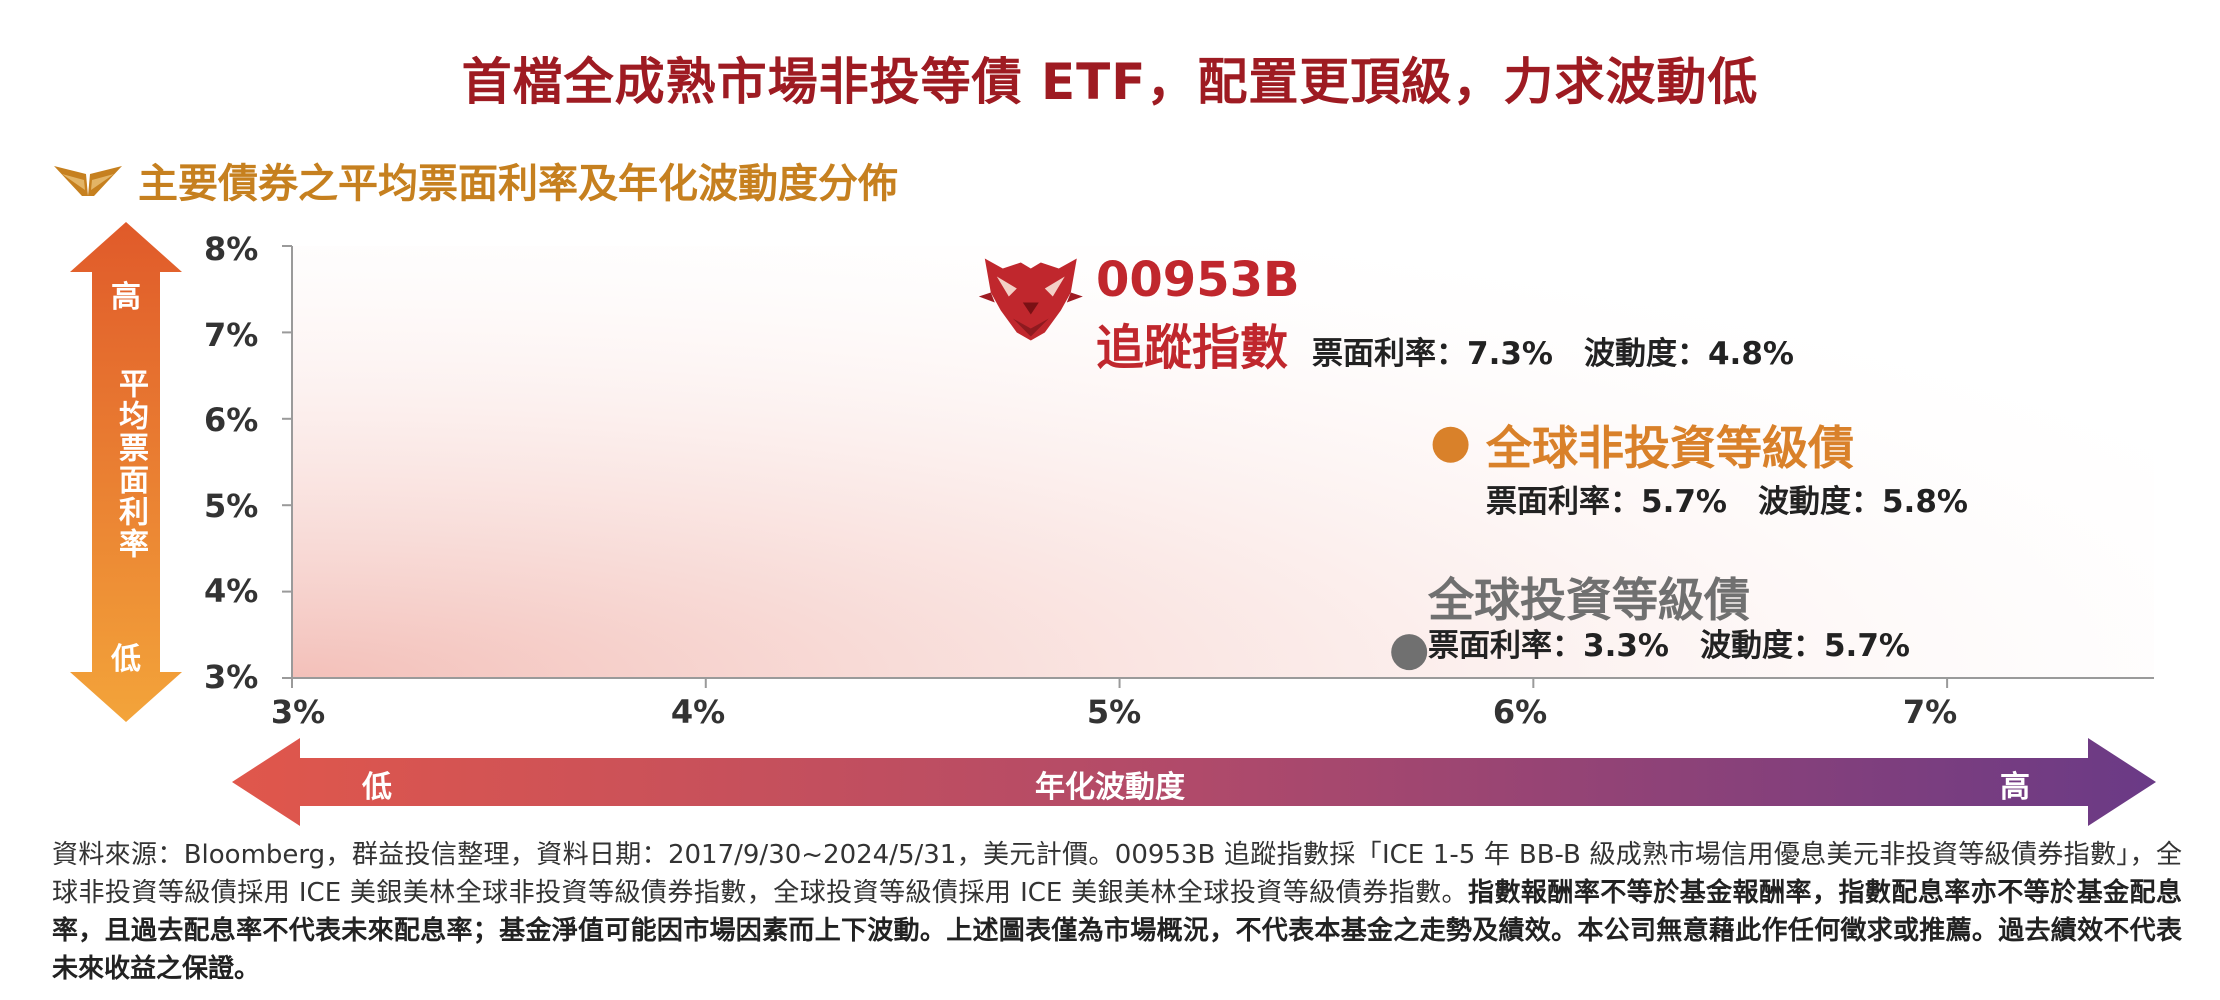  I want to click on y-tick-marks, so click(287, 462).